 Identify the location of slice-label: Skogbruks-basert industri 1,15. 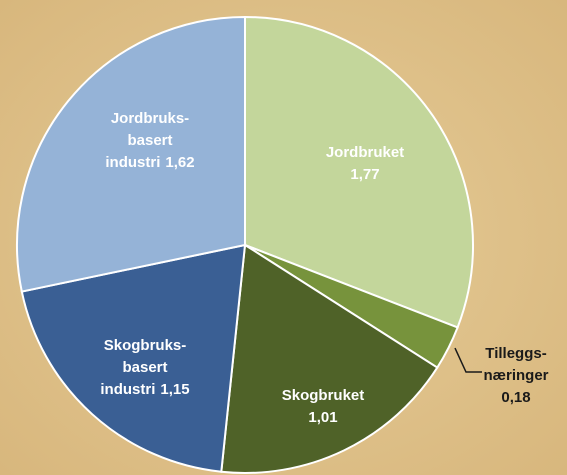
(144, 367).